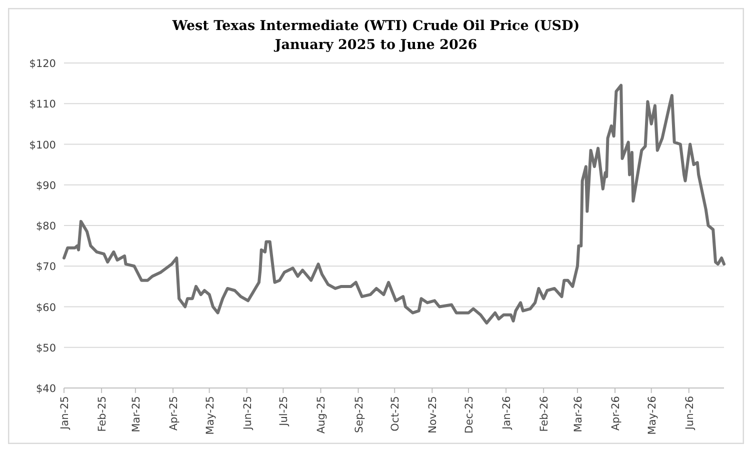 This screenshot has height=452, width=752. I want to click on x-tick-label: Sep-25, so click(359, 414).